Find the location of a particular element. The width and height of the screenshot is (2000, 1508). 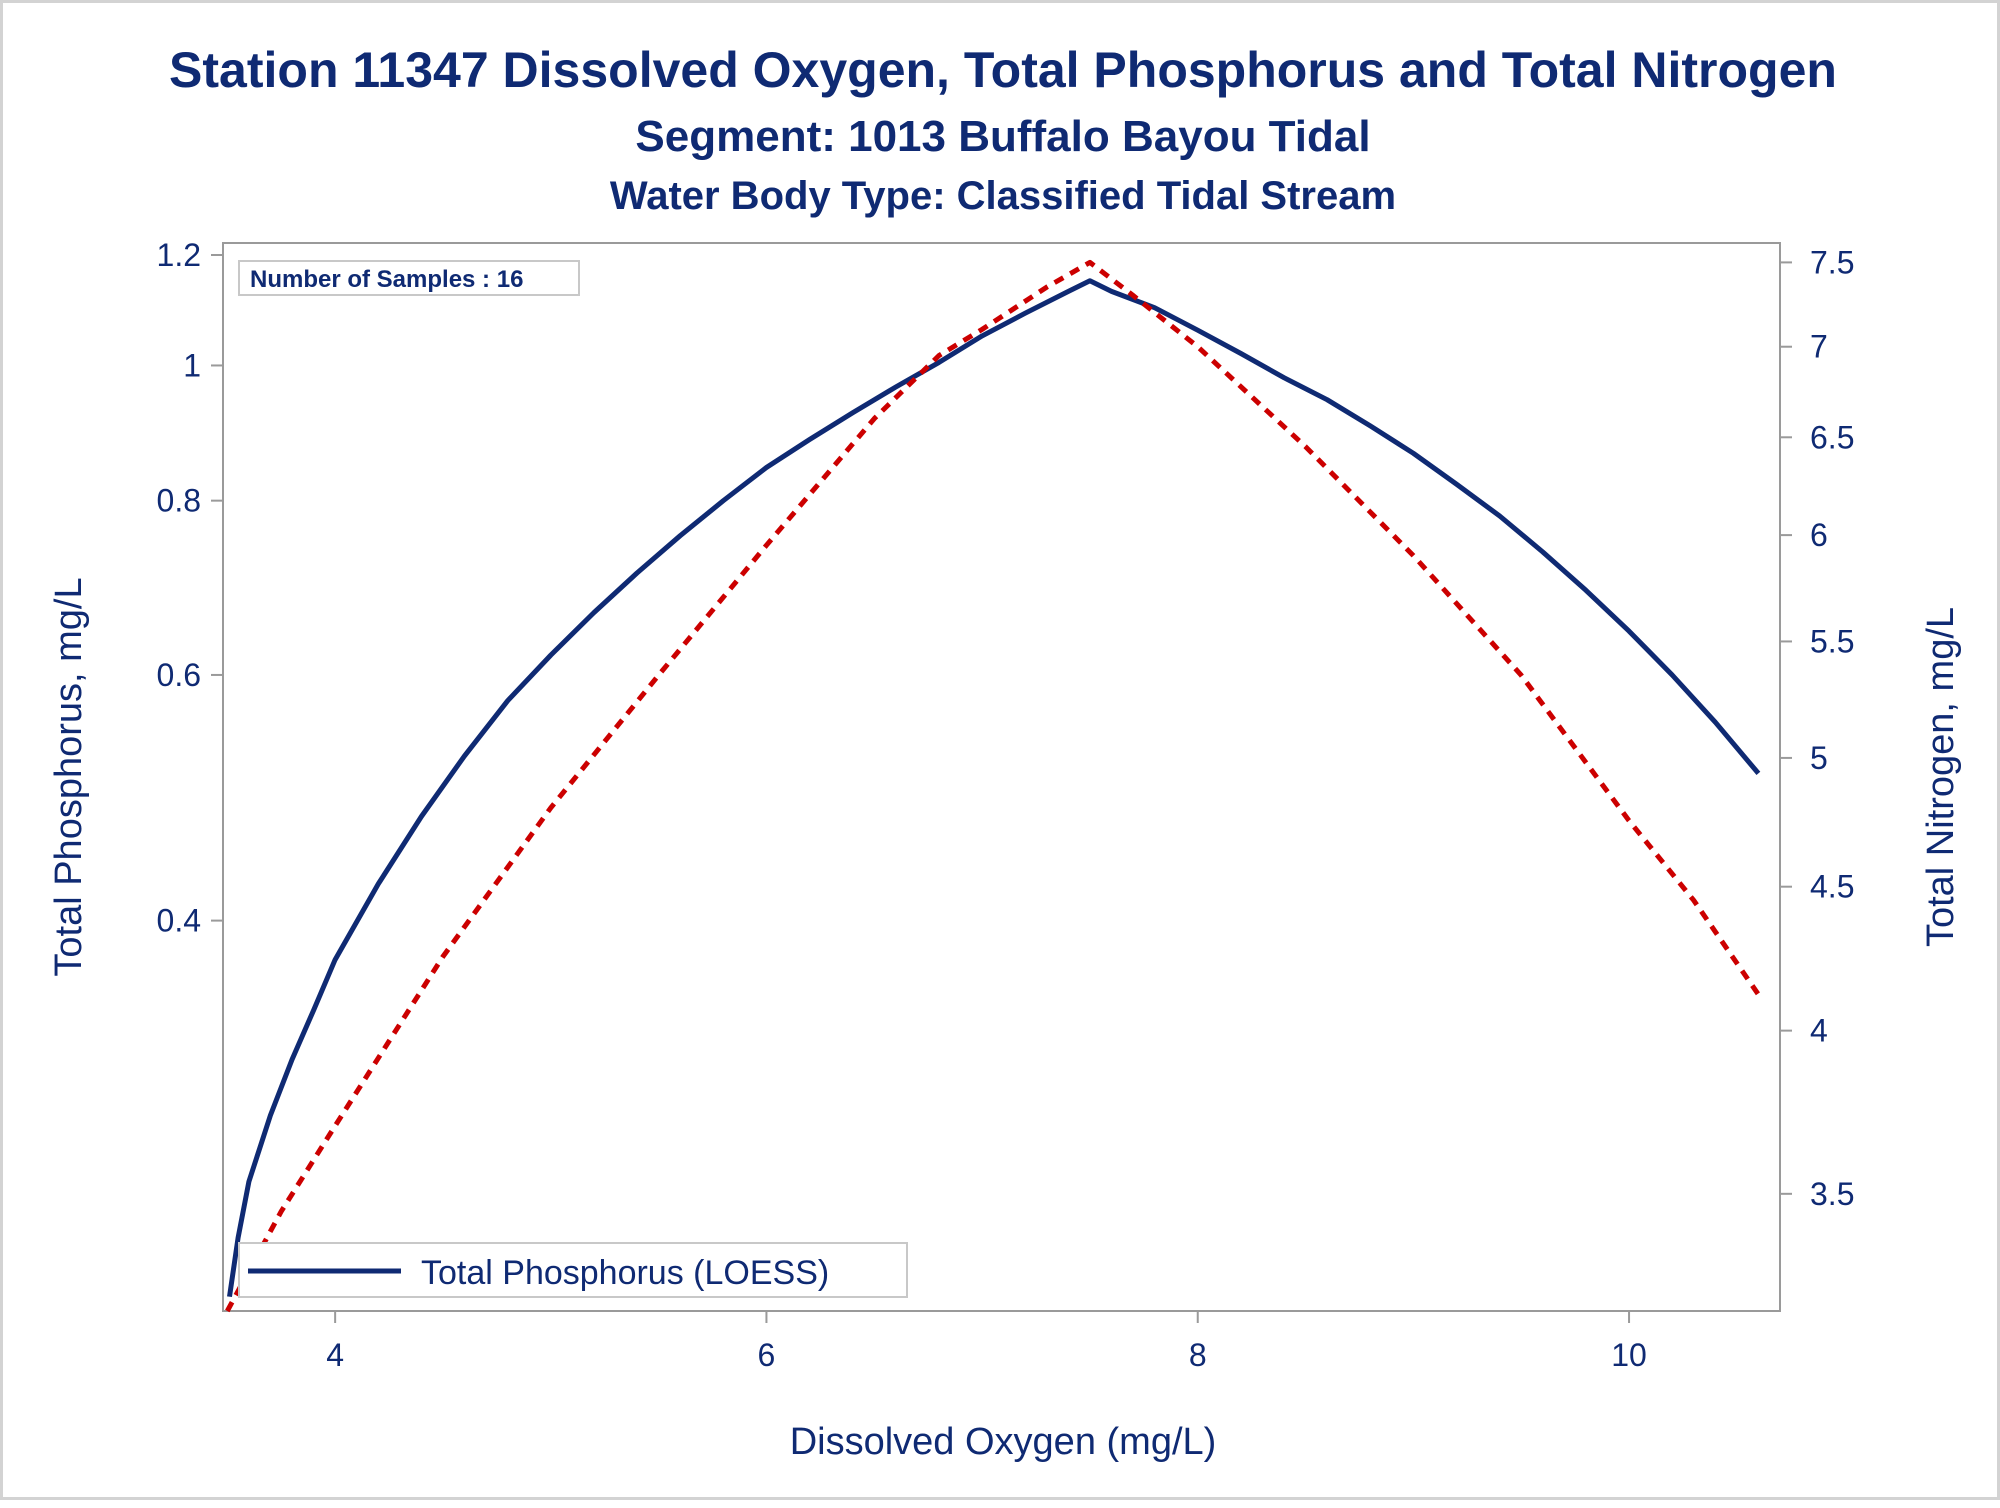

y-tick-label: 0.8 is located at coordinates (179, 501).